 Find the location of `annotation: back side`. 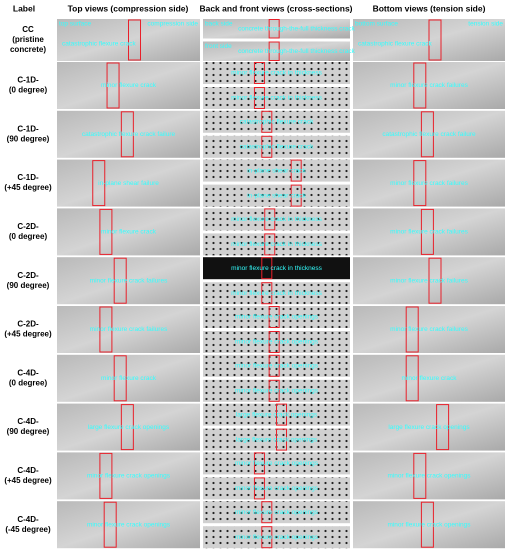

annotation: back side is located at coordinates (219, 24).